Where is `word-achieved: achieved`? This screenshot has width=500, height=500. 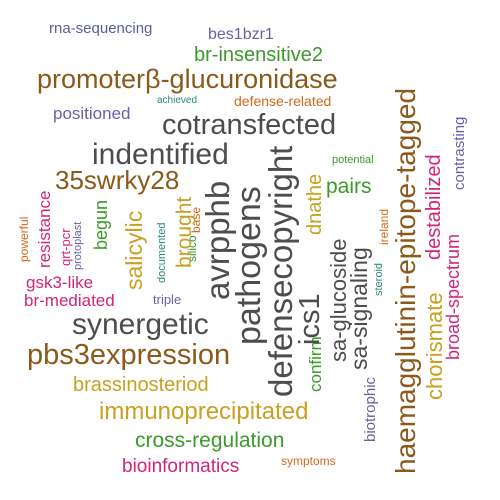 word-achieved: achieved is located at coordinates (177, 100).